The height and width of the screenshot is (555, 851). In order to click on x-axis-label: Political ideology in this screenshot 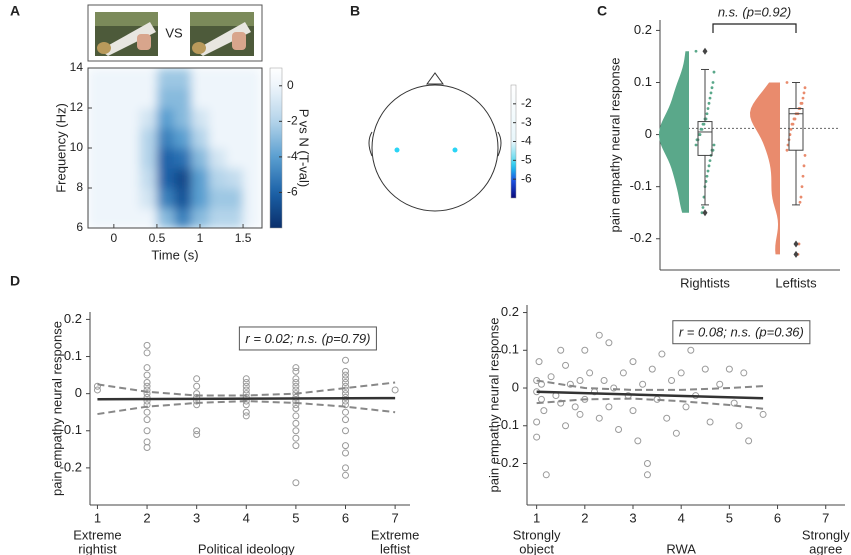, I will do `click(246, 548)`.